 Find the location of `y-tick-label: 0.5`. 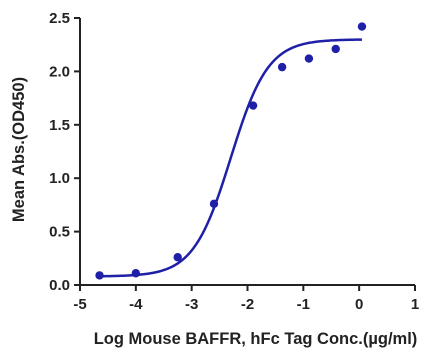

y-tick-label: 0.5 is located at coordinates (59, 232).